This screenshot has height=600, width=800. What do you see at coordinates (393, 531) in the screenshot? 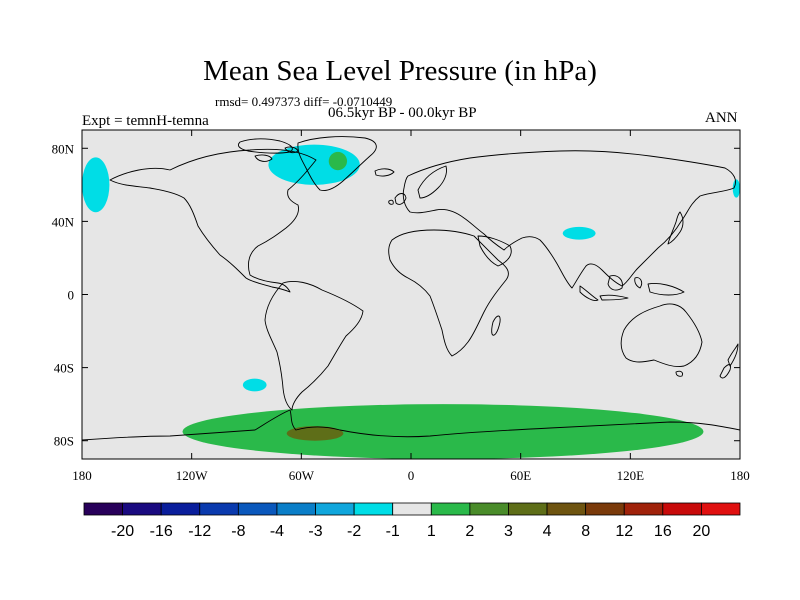
I see `colorbar-label: -1` at bounding box center [393, 531].